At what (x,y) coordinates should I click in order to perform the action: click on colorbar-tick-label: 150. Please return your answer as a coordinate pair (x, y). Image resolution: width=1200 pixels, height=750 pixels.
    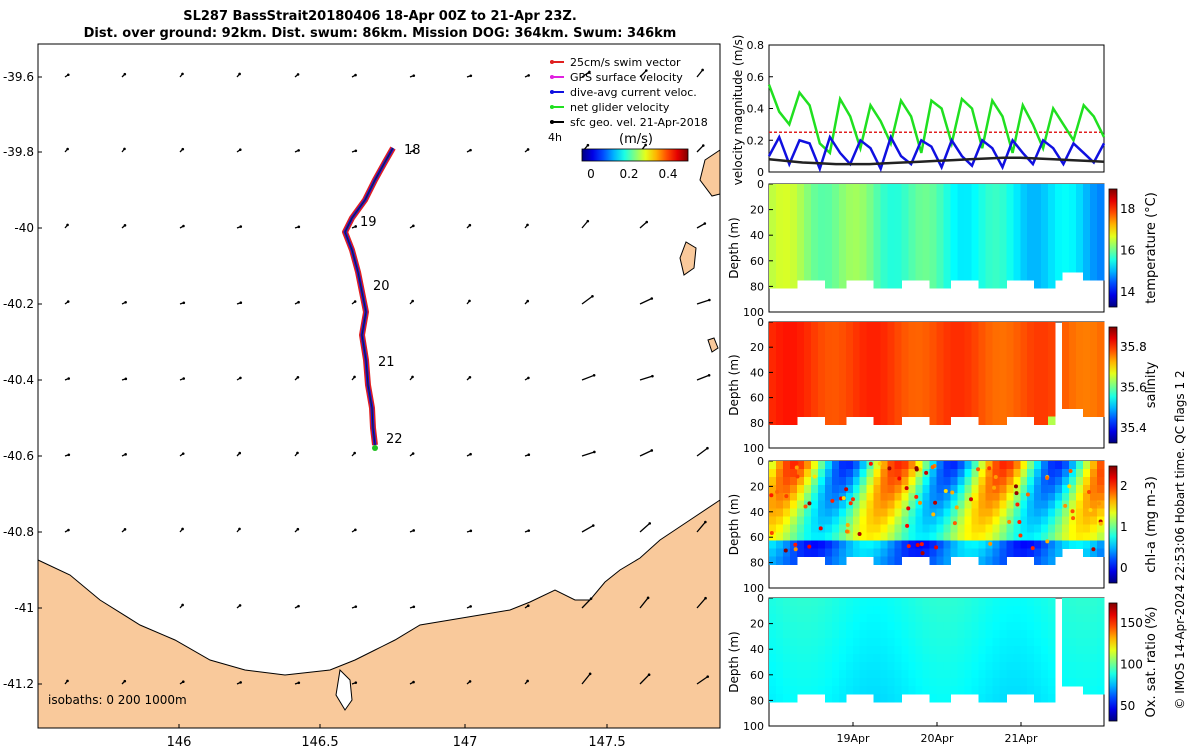
    Looking at the image, I should click on (1131, 623).